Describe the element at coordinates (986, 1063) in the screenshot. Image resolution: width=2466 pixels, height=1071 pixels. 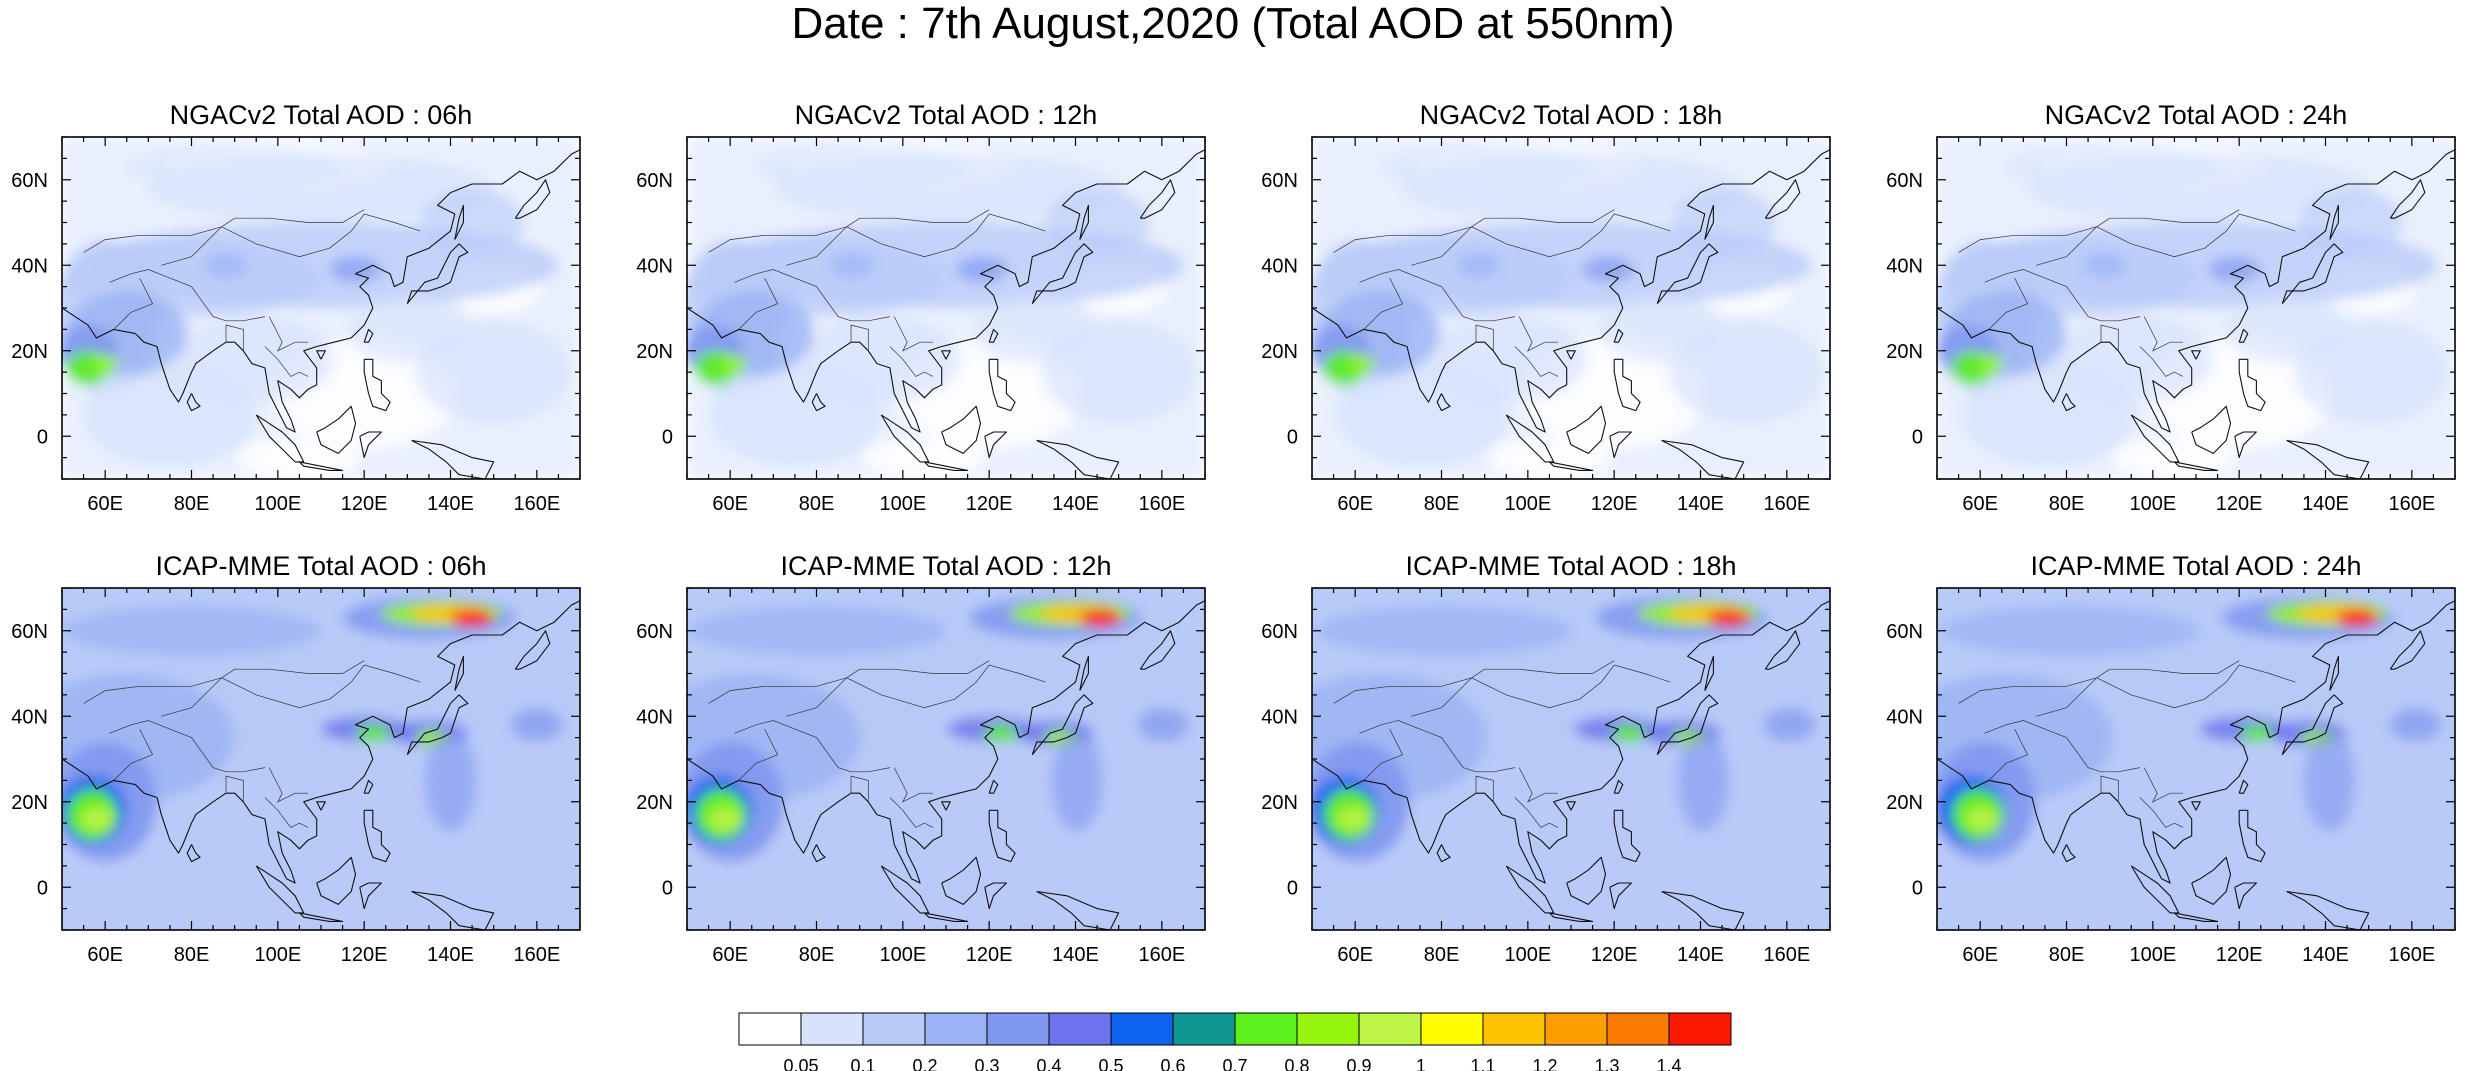
I see `colorbar-label: 0.3` at that location.